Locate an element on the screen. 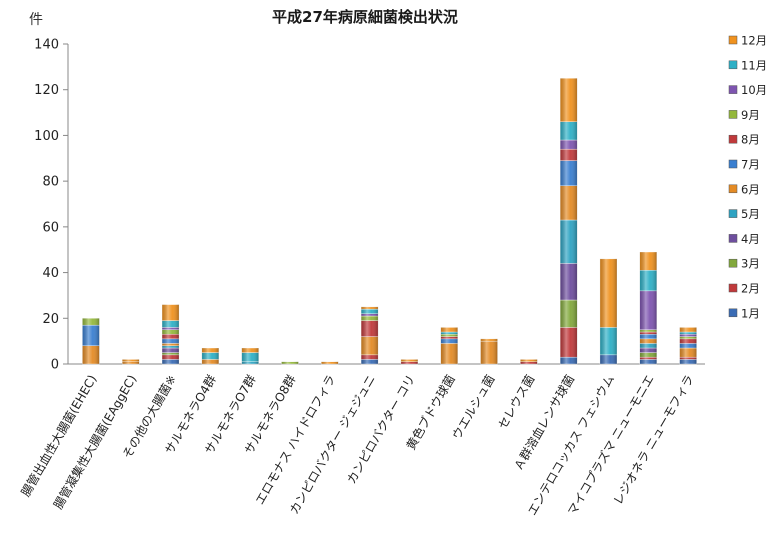 The height and width of the screenshot is (539, 771). legend-label: 2月 is located at coordinates (750, 289).